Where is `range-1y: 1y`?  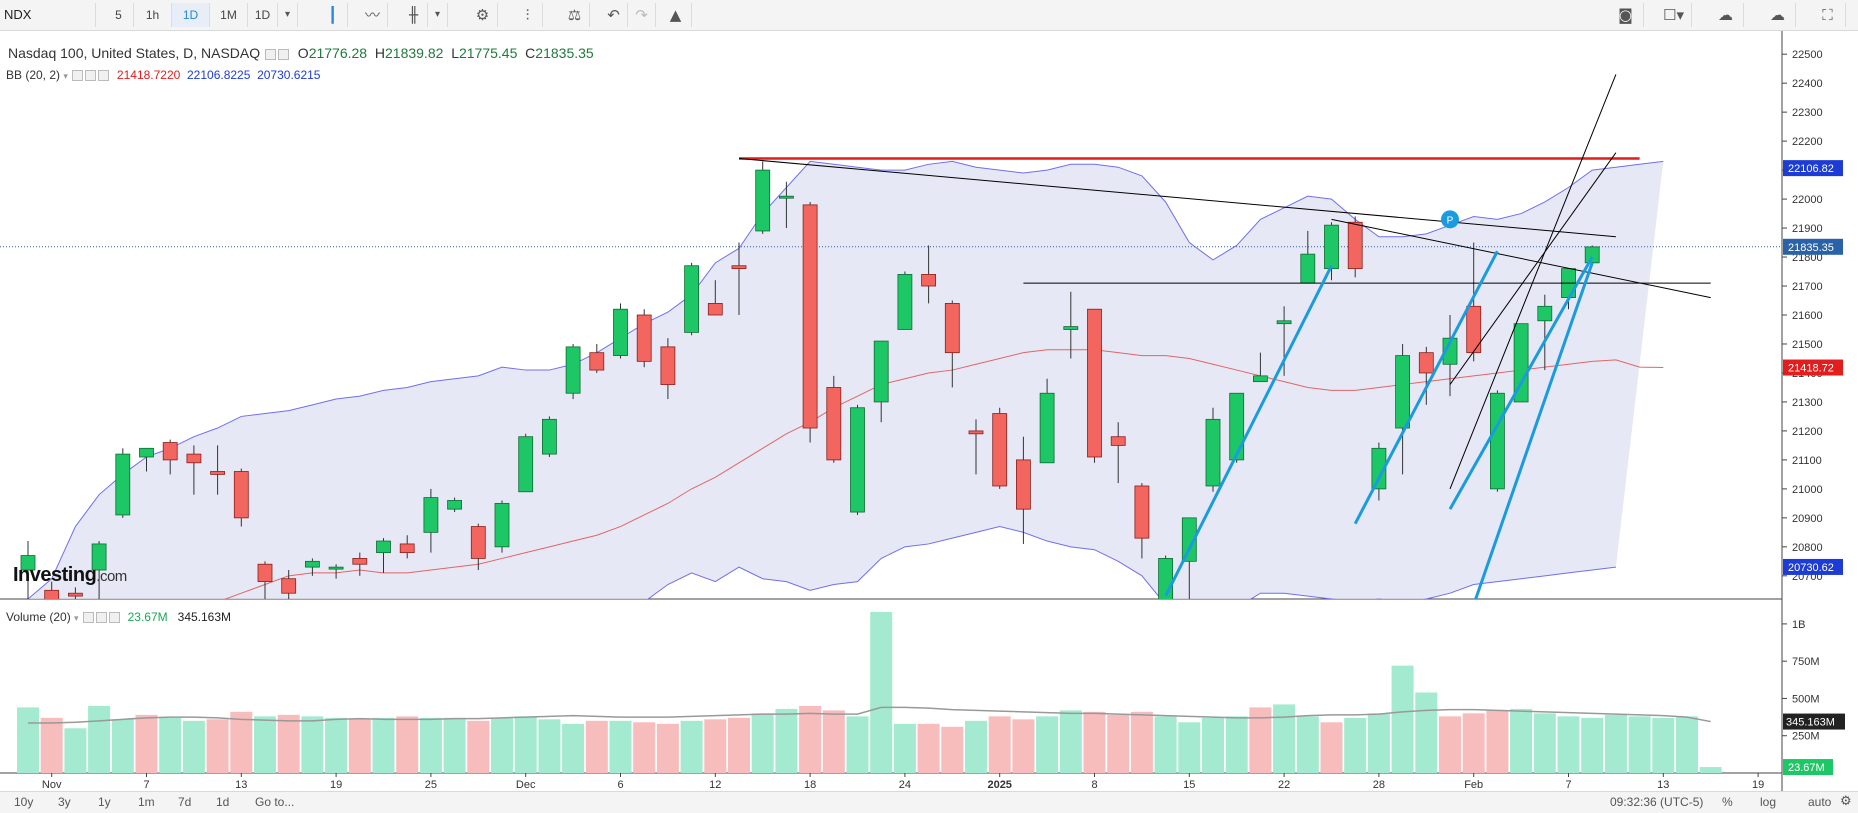
range-1y: 1y is located at coordinates (104, 802).